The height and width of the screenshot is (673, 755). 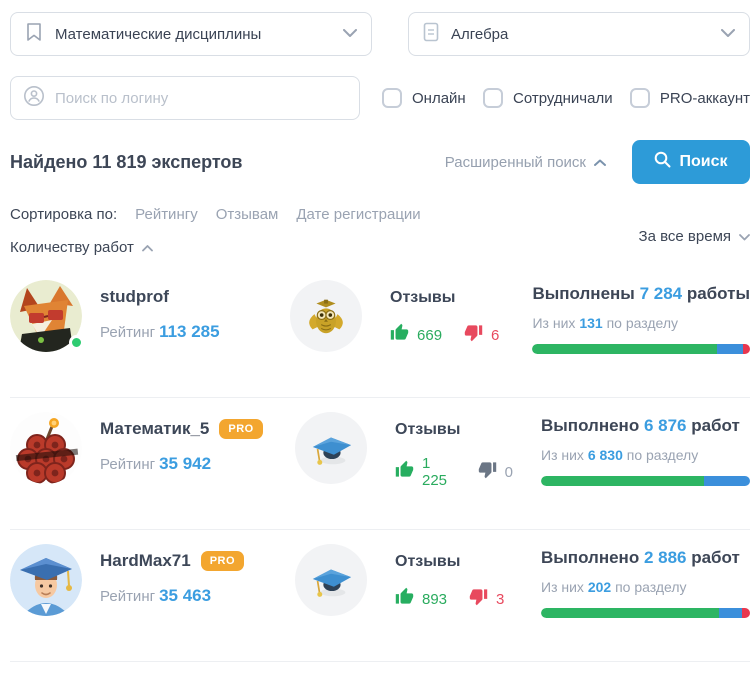 I want to click on period-select: За все время, so click(x=694, y=236).